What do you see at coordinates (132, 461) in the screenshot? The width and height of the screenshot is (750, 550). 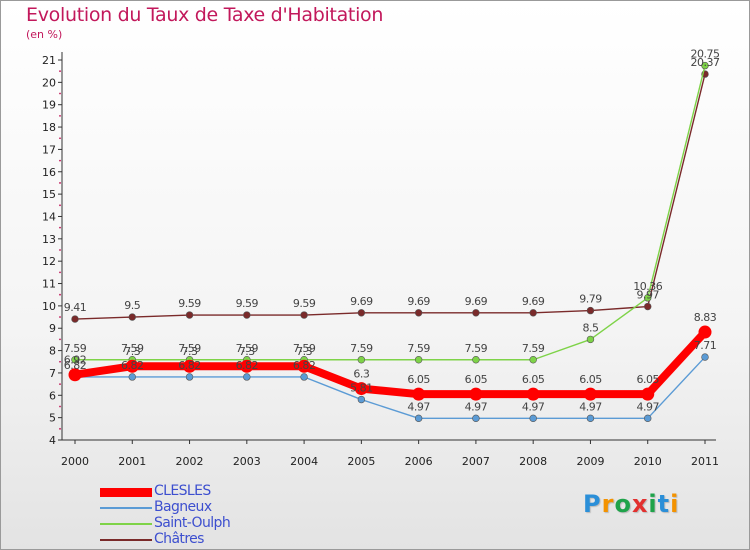 I see `x-tick-label: 2001` at bounding box center [132, 461].